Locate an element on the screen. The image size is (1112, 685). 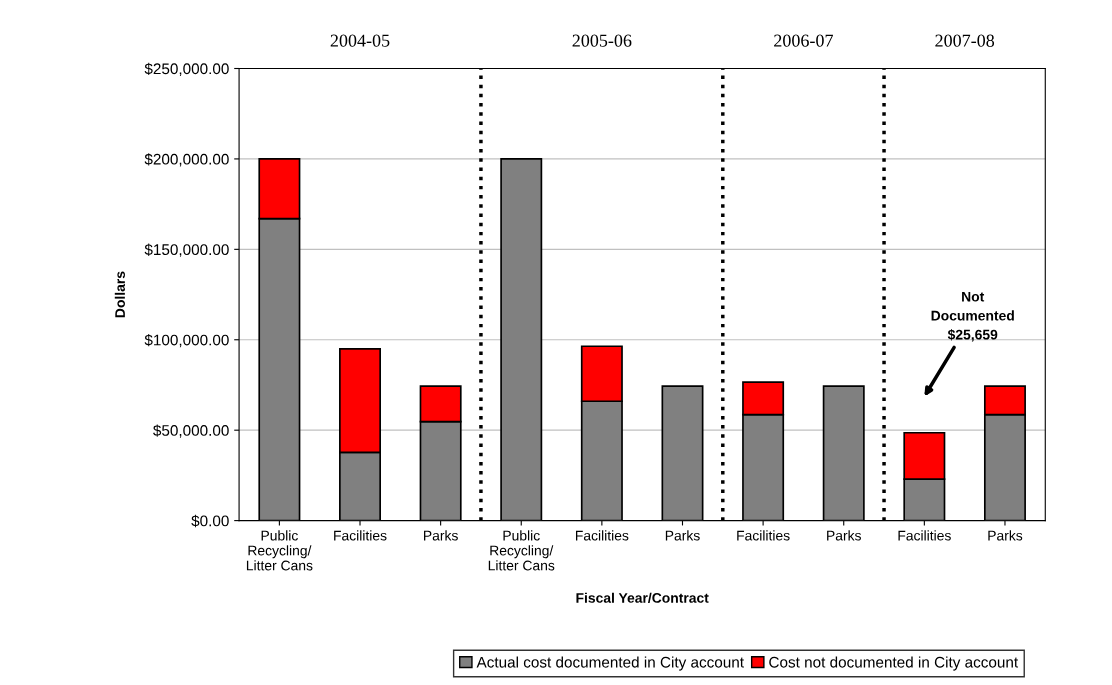
legend-label: Actual cost documented in City account is located at coordinates (610, 663).